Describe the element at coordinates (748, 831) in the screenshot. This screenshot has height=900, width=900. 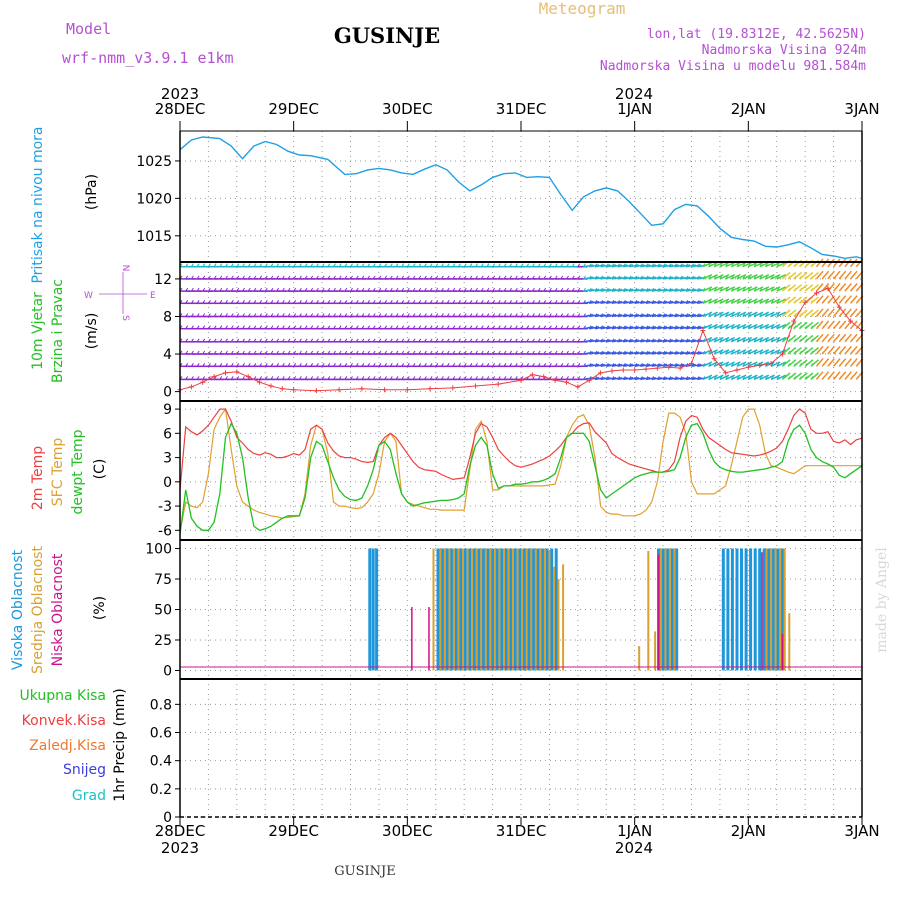
I see `bottom-day-label: 2JAN` at that location.